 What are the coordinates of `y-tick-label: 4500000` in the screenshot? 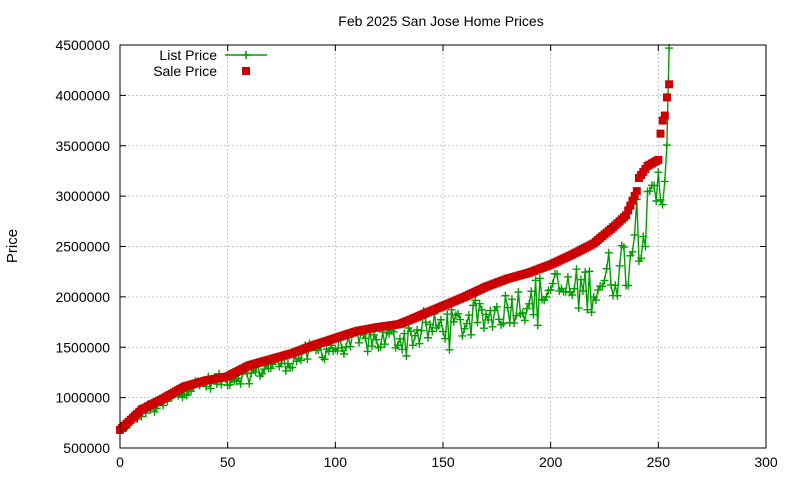 It's located at (82, 45).